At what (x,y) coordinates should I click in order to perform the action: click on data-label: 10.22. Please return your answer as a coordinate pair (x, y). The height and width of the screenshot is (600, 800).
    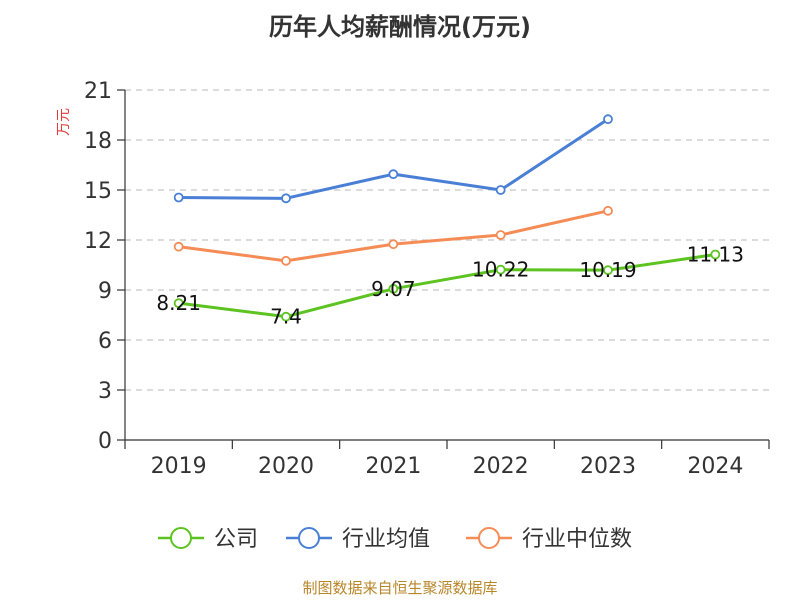
    Looking at the image, I should click on (500, 270).